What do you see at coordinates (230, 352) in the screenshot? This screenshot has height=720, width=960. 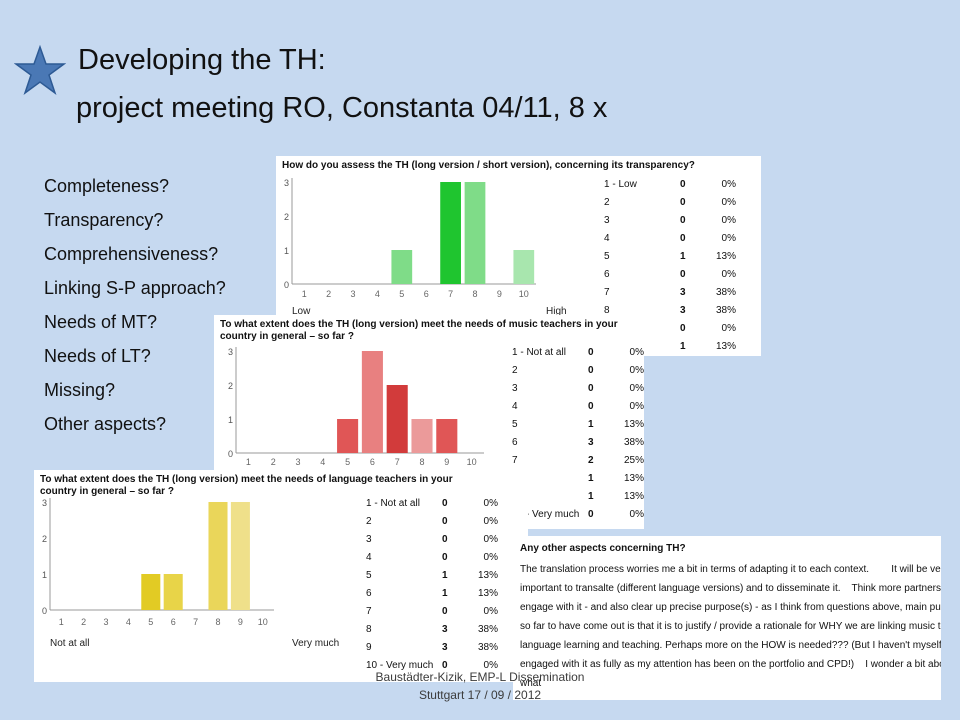 I see `y-tick-label: 3` at bounding box center [230, 352].